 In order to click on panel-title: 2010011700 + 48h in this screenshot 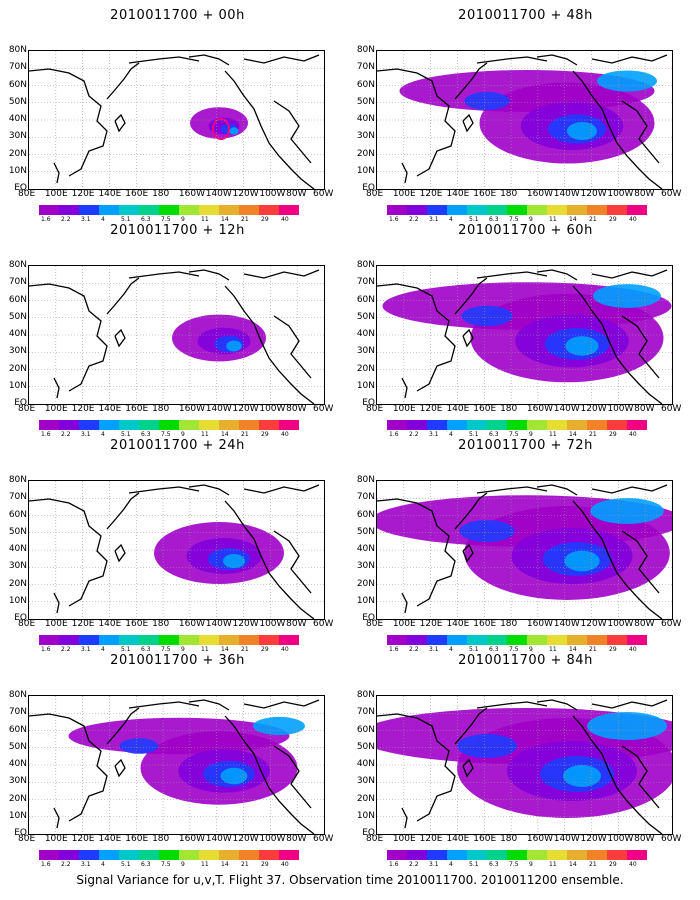, I will do `click(525, 15)`.